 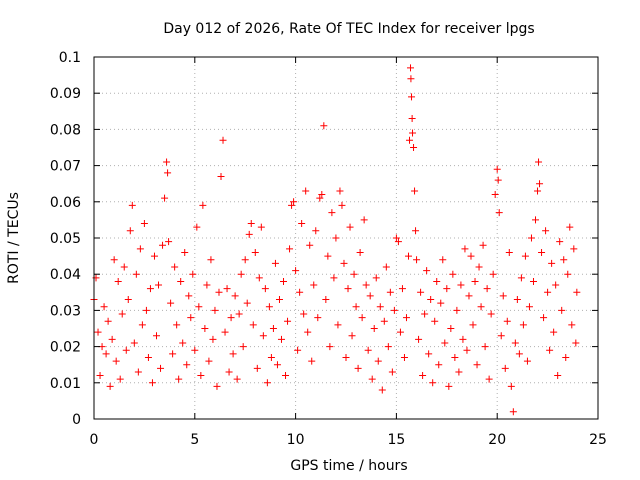 I want to click on x-tick-label: 10, so click(x=296, y=440).